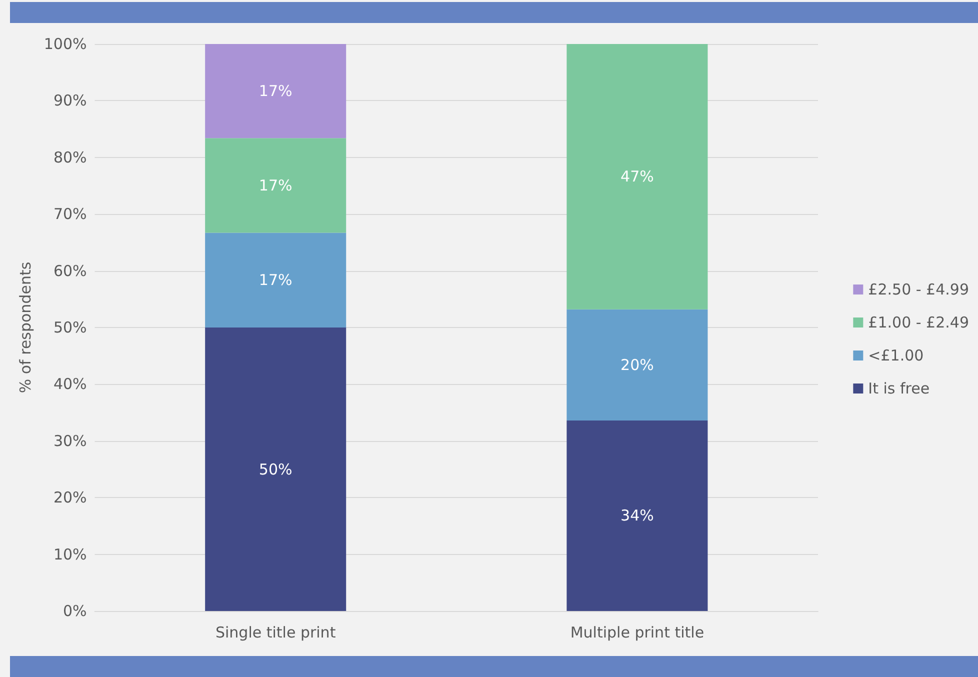  I want to click on data-label: 50%, so click(275, 469).